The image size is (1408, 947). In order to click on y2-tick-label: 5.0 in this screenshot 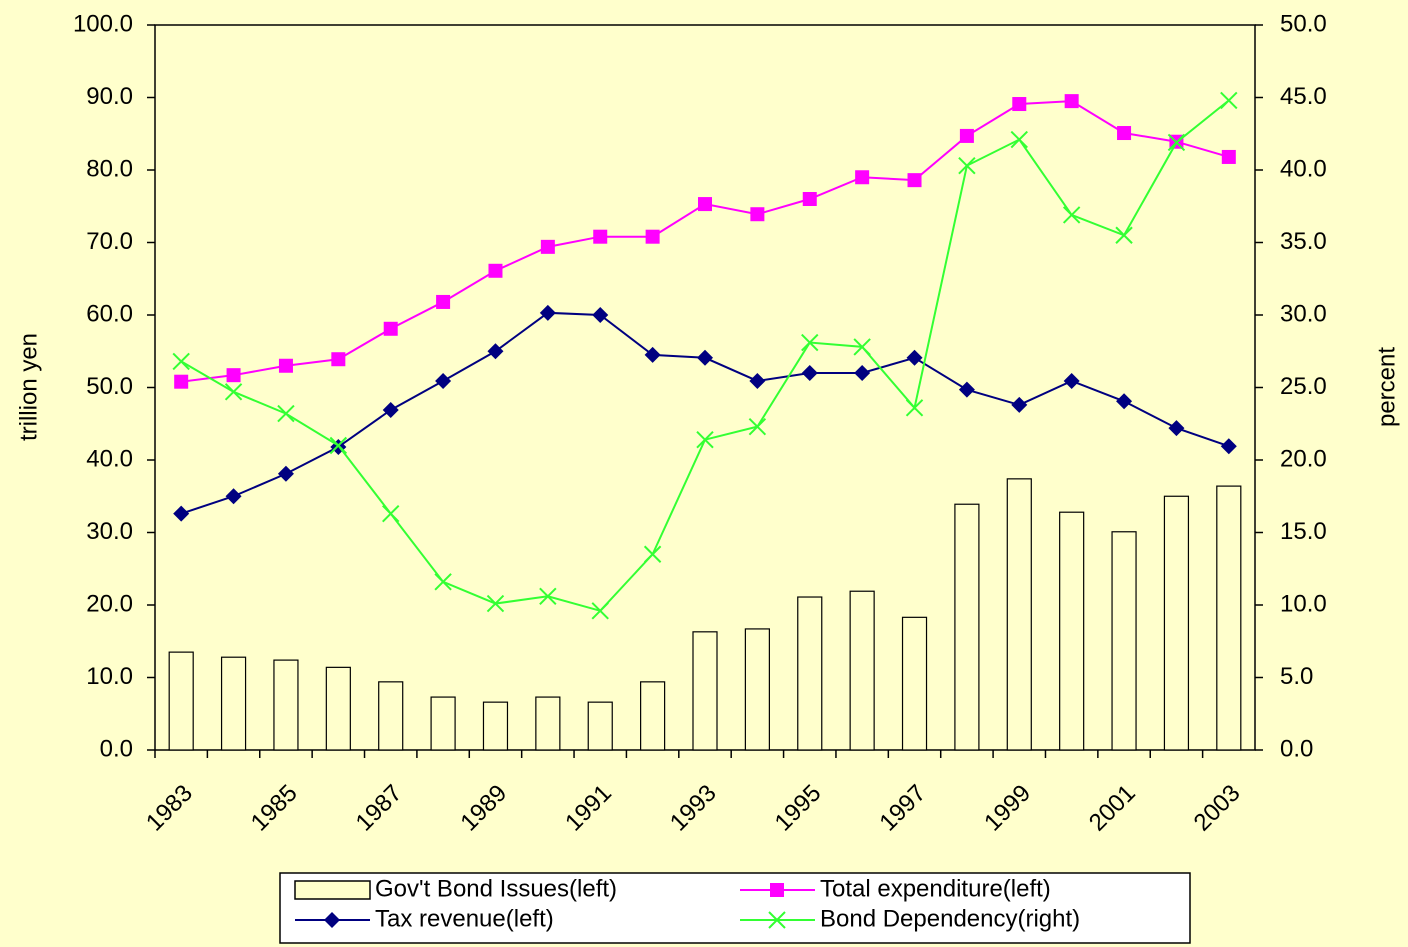, I will do `click(1296, 676)`.